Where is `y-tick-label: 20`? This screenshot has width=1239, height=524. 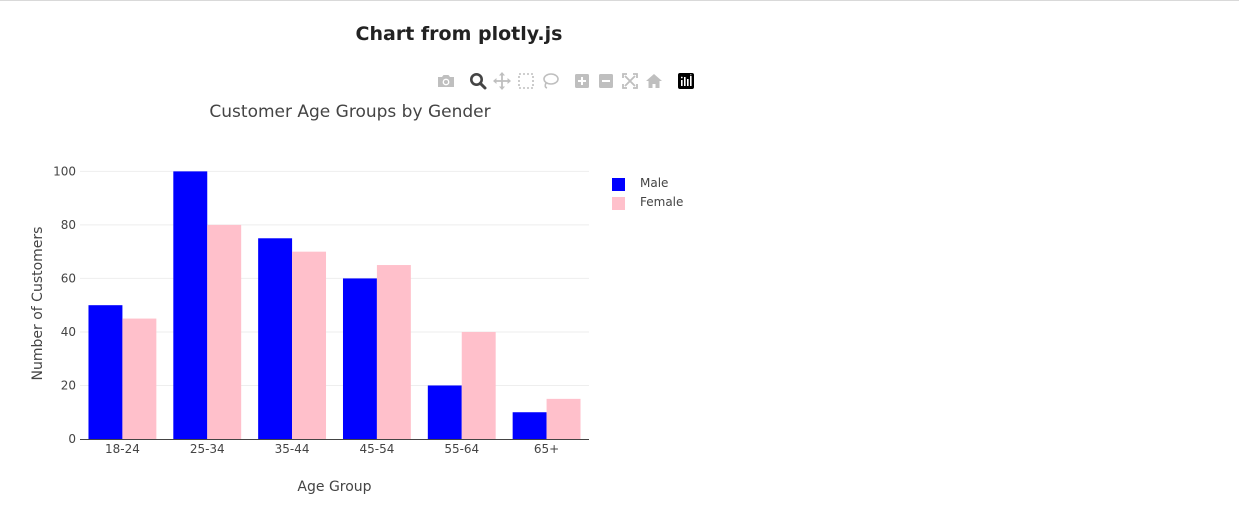 y-tick-label: 20 is located at coordinates (68, 385).